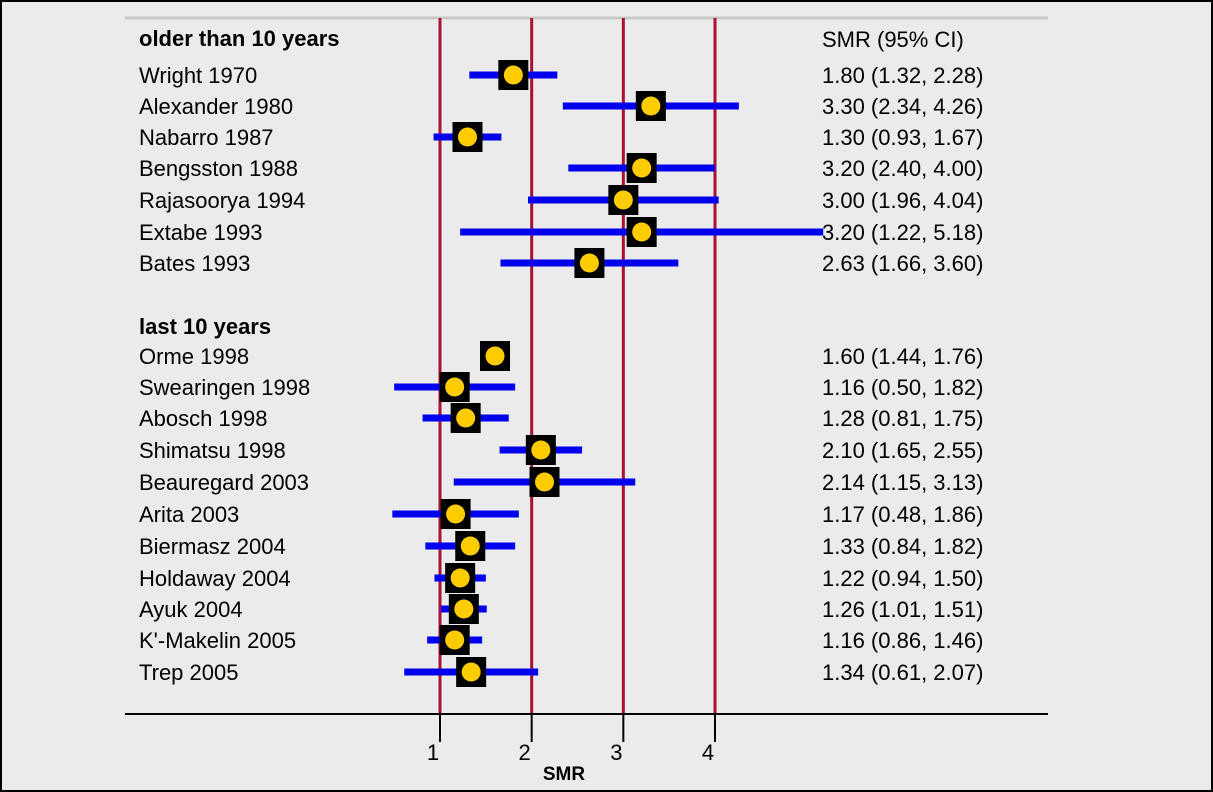  What do you see at coordinates (893, 39) in the screenshot?
I see `estimate-header: SMR (95% CI)` at bounding box center [893, 39].